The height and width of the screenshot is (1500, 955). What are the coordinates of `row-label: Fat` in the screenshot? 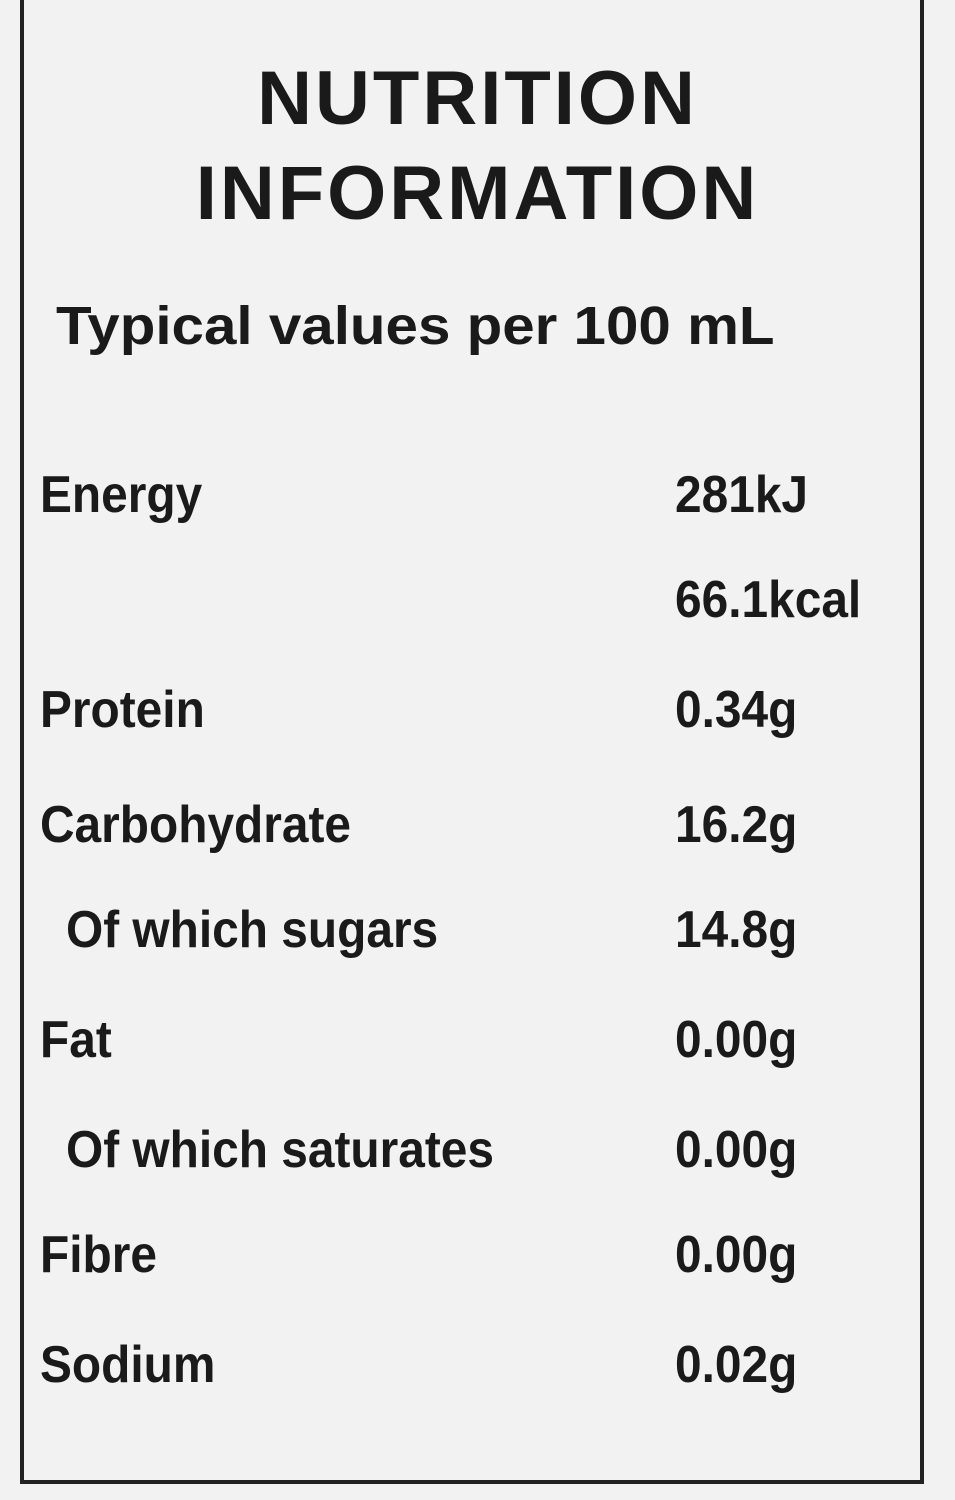 It's located at (76, 1040).